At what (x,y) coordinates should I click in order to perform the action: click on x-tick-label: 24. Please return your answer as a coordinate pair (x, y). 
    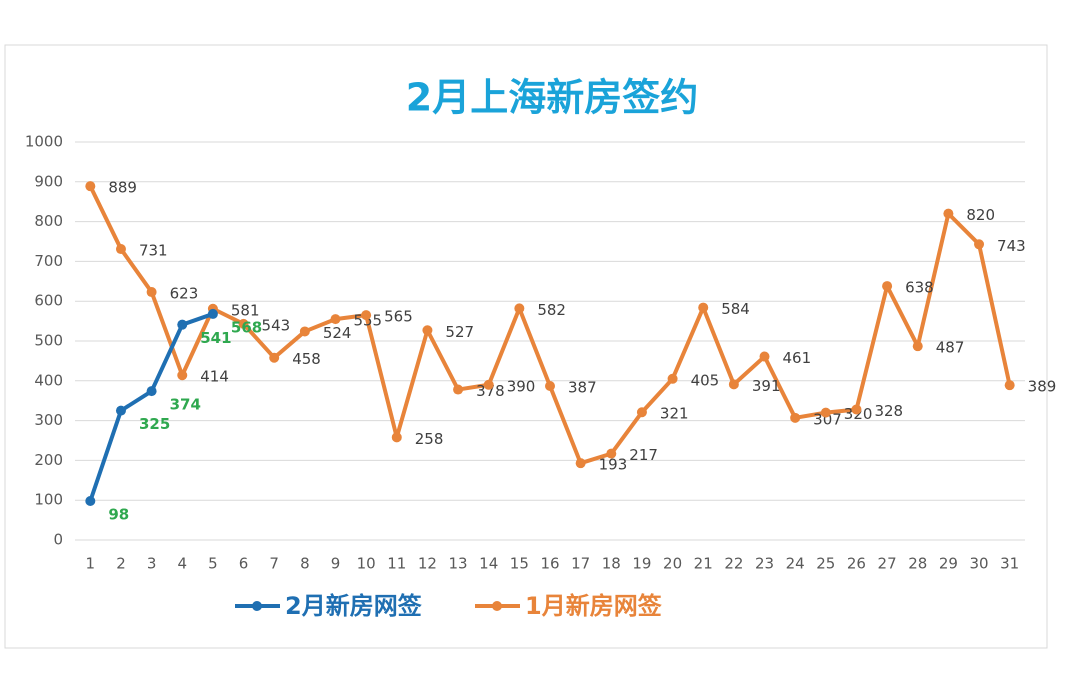
    Looking at the image, I should click on (795, 564).